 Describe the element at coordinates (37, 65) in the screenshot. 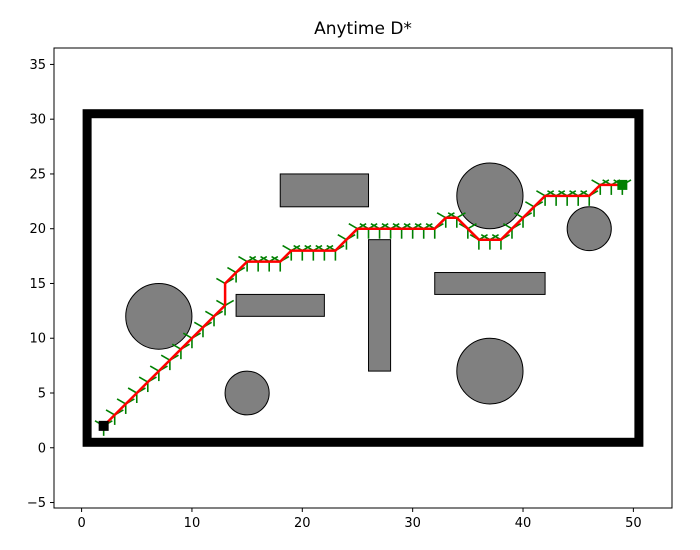

I see `y-tick-label: 35` at that location.